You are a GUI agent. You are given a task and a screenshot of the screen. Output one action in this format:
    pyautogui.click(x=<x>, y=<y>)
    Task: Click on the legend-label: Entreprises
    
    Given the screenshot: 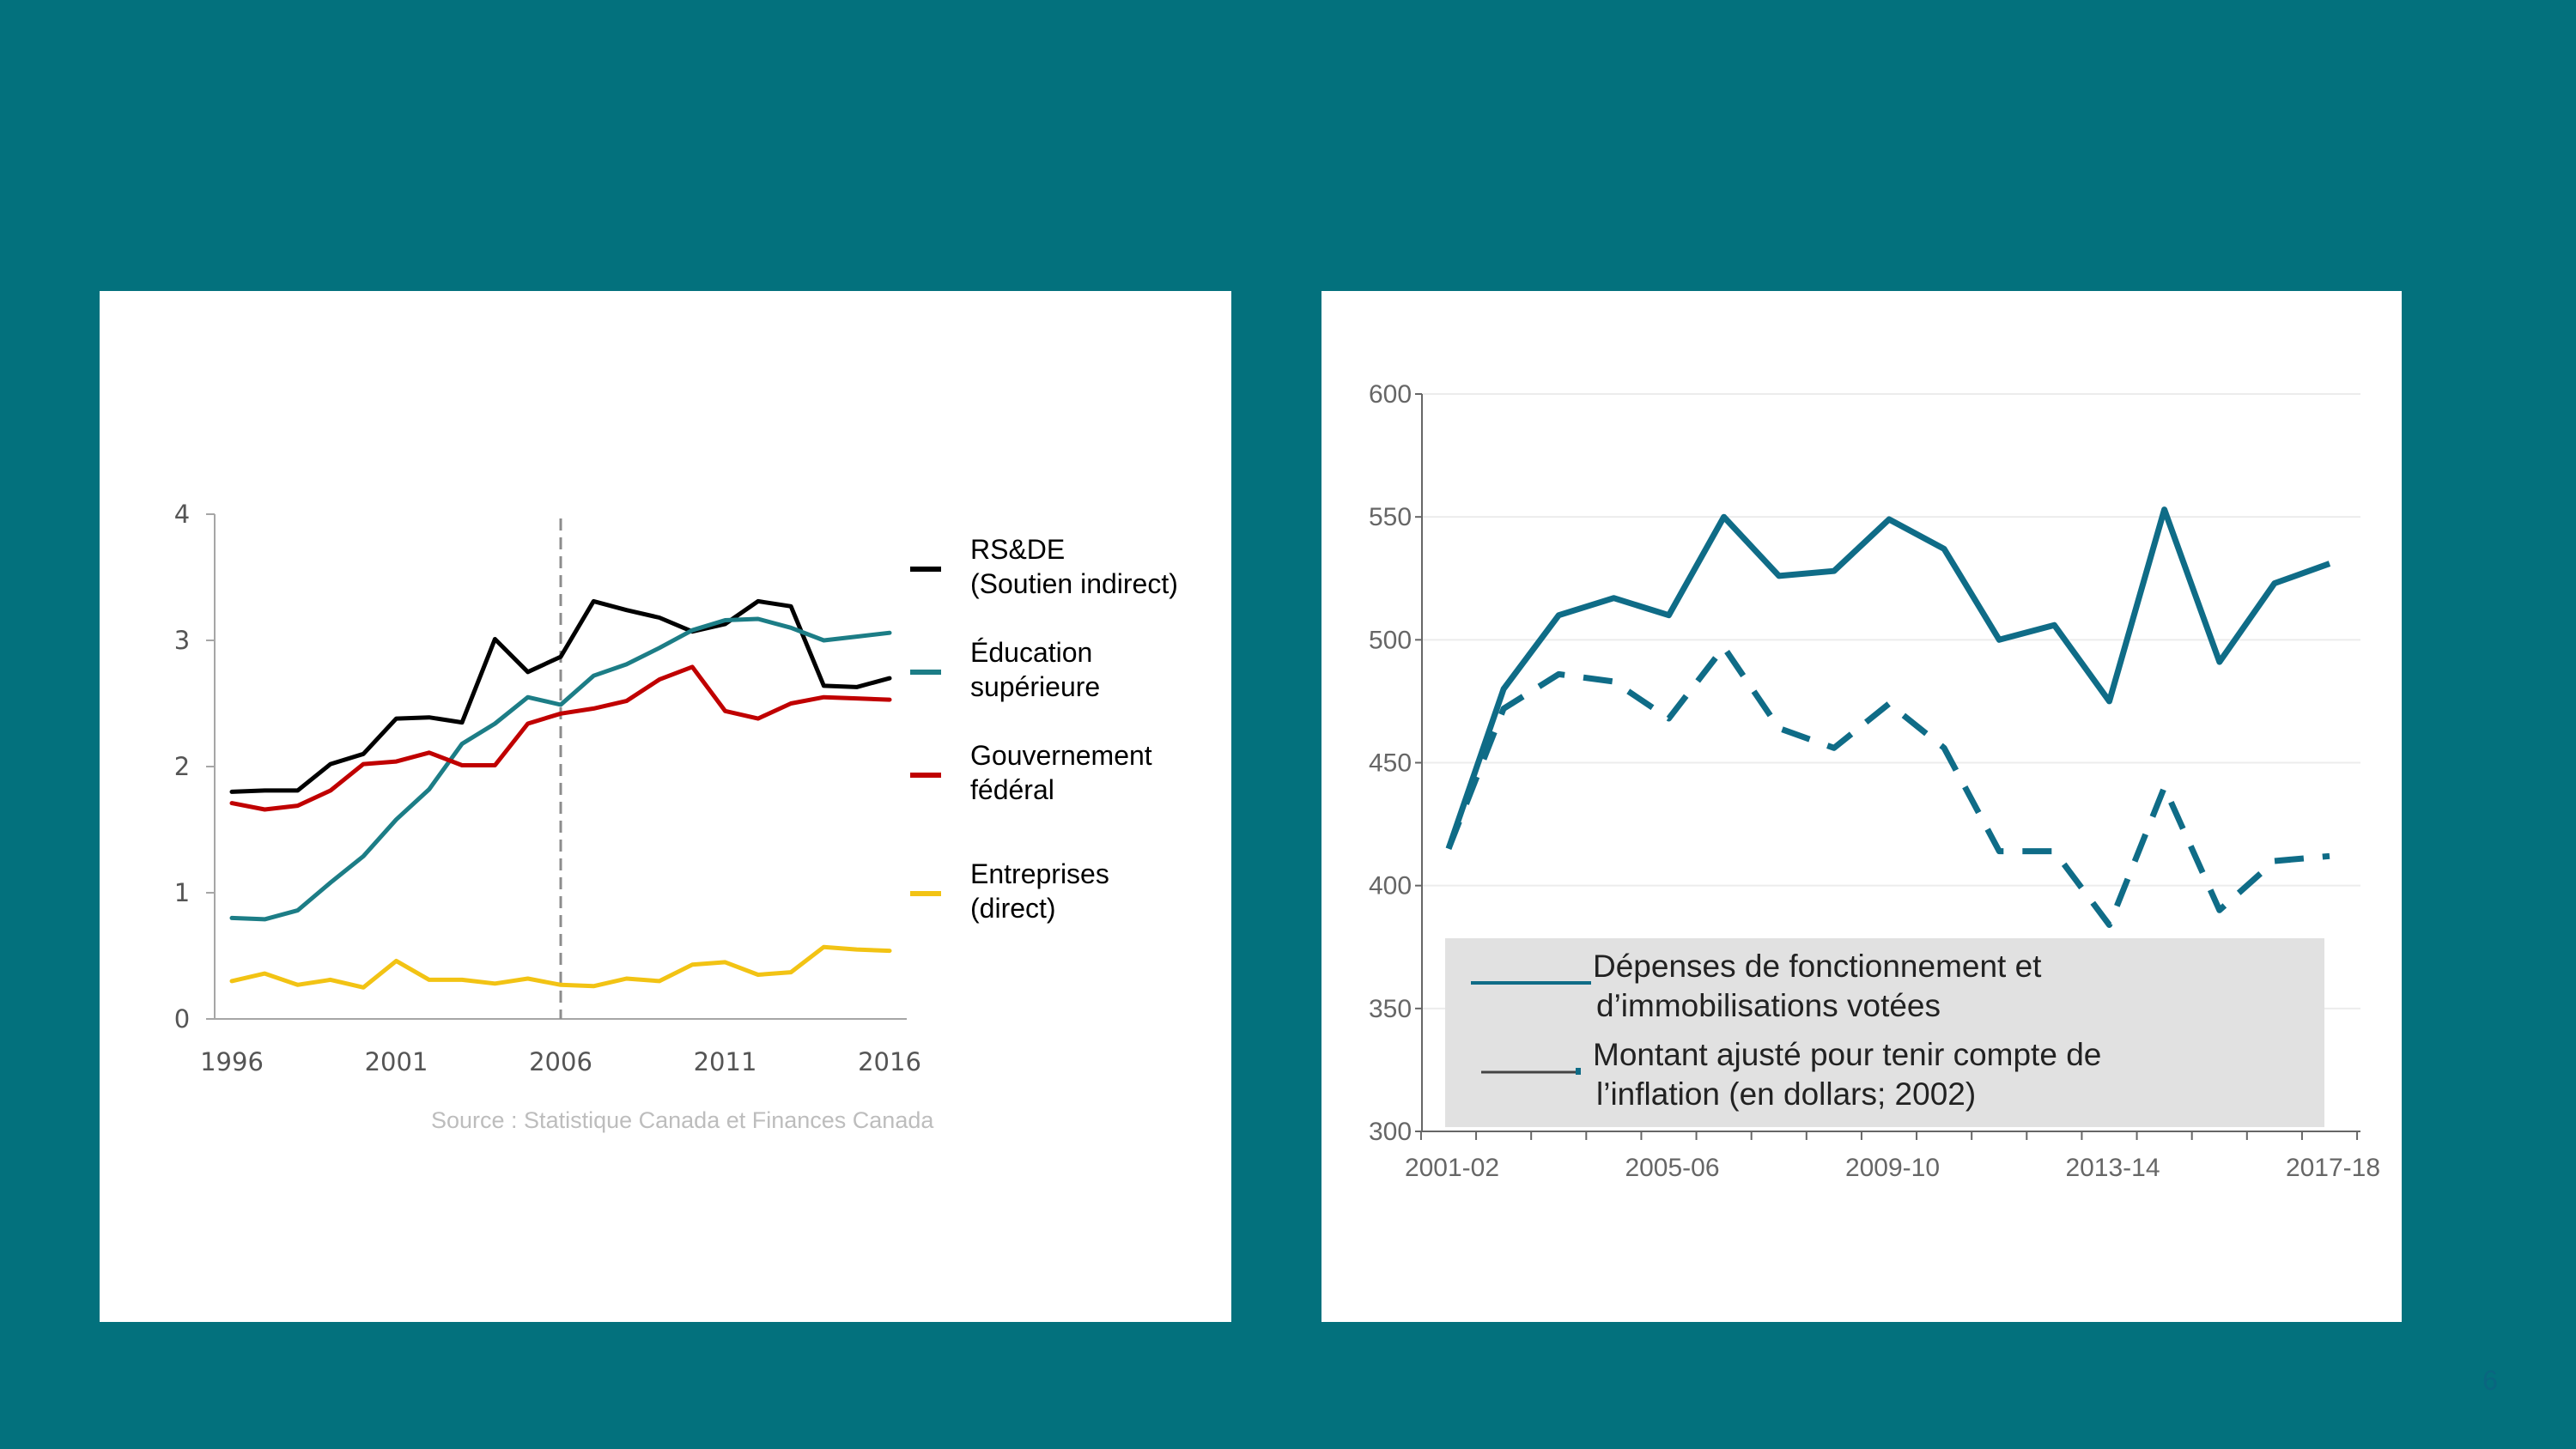 What is the action you would take?
    pyautogui.click(x=1039, y=873)
    